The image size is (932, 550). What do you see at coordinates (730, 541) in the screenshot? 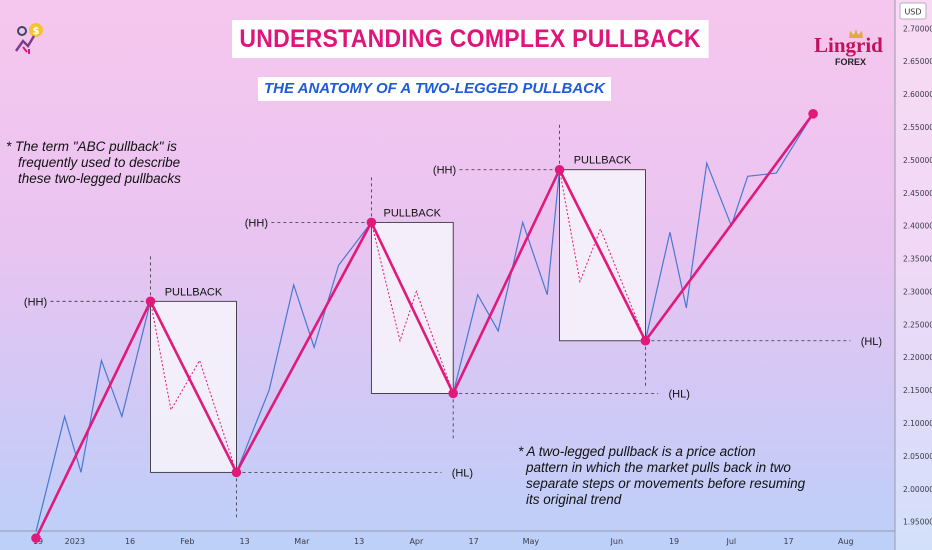
I see `x-tick-label: Jul` at bounding box center [730, 541].